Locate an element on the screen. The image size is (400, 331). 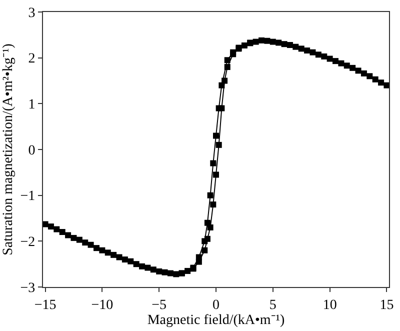
x-tick-label: 0 is located at coordinates (216, 305).